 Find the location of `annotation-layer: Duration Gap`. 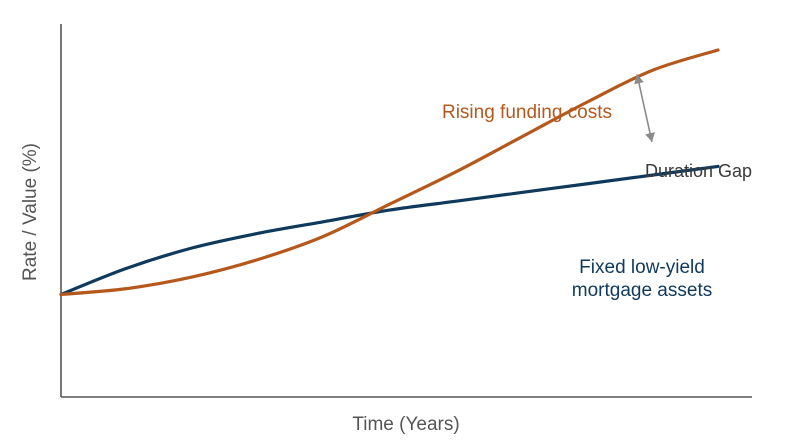

annotation-layer: Duration Gap is located at coordinates (693, 127).